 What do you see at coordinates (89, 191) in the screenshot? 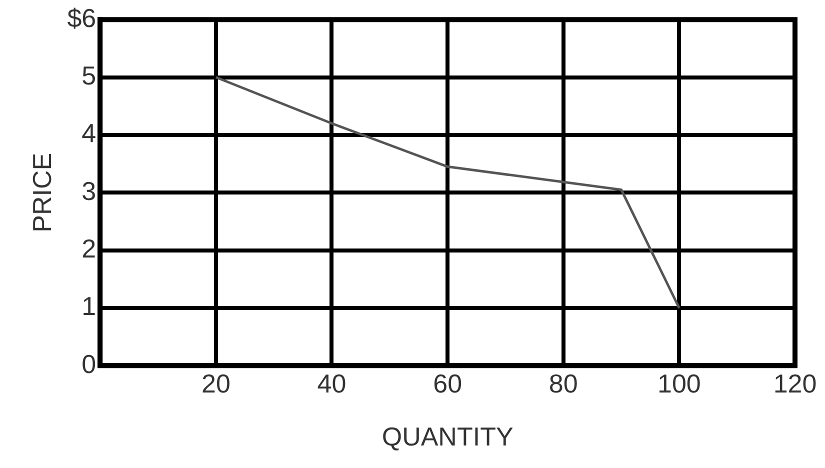
I see `y-tick-label: 3` at bounding box center [89, 191].